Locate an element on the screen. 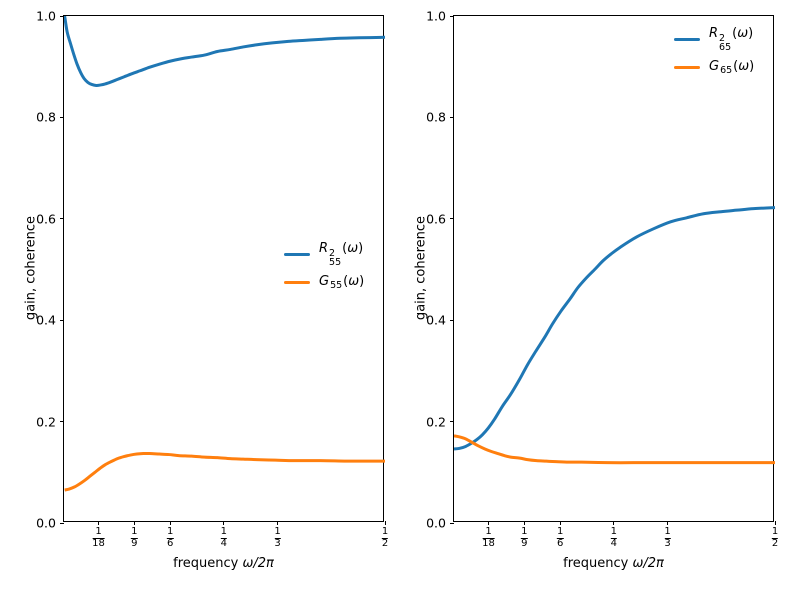  legend-label-sub: 55 is located at coordinates (335, 262).